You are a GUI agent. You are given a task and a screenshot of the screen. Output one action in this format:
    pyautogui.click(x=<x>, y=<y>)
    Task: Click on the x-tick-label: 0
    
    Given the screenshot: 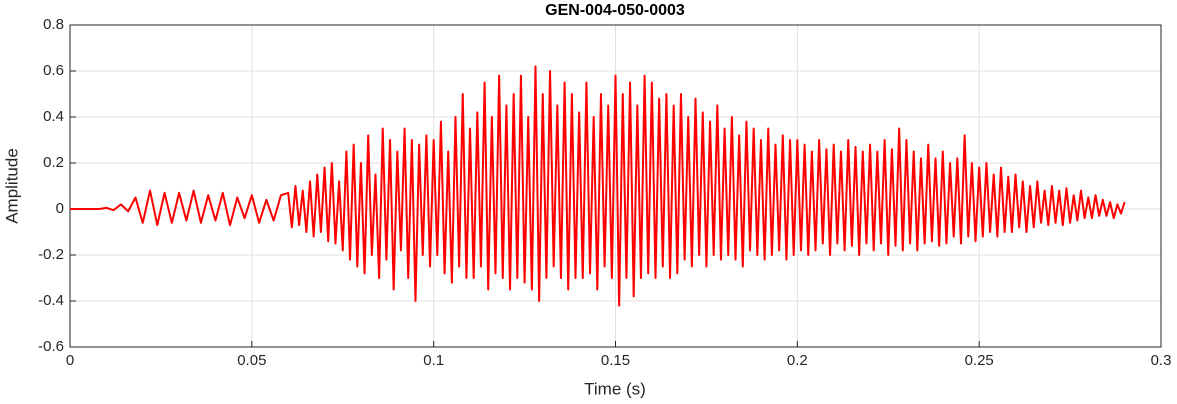 What is the action you would take?
    pyautogui.click(x=70, y=360)
    